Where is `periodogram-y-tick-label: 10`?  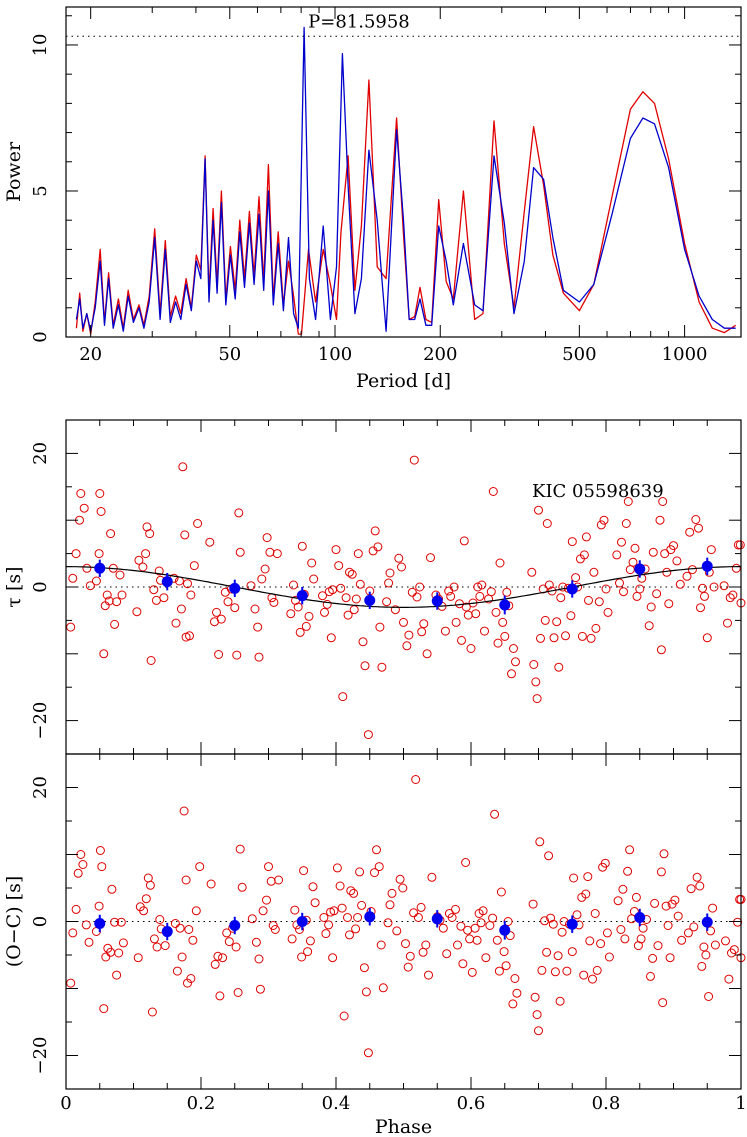
periodogram-y-tick-label: 10 is located at coordinates (40, 45).